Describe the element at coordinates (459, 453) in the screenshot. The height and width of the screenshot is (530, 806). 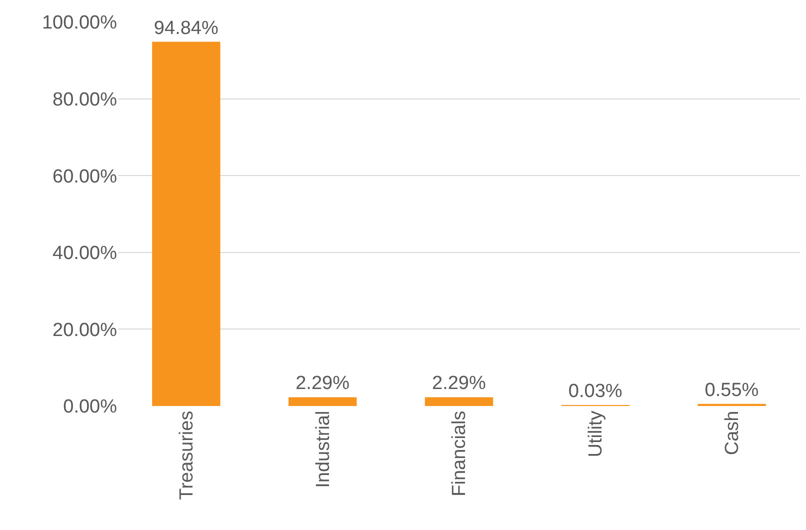
I see `x-tick-label: Financials` at that location.